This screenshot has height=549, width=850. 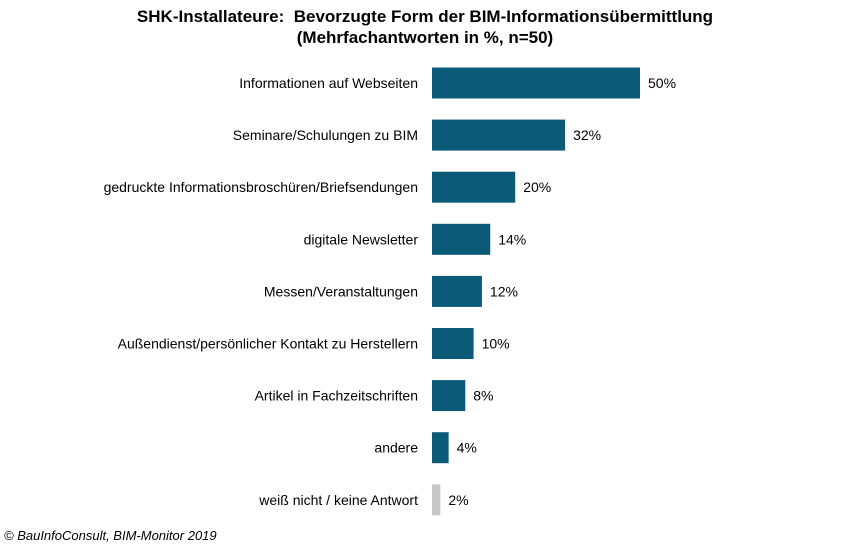 I want to click on value-label: 2%, so click(x=458, y=500).